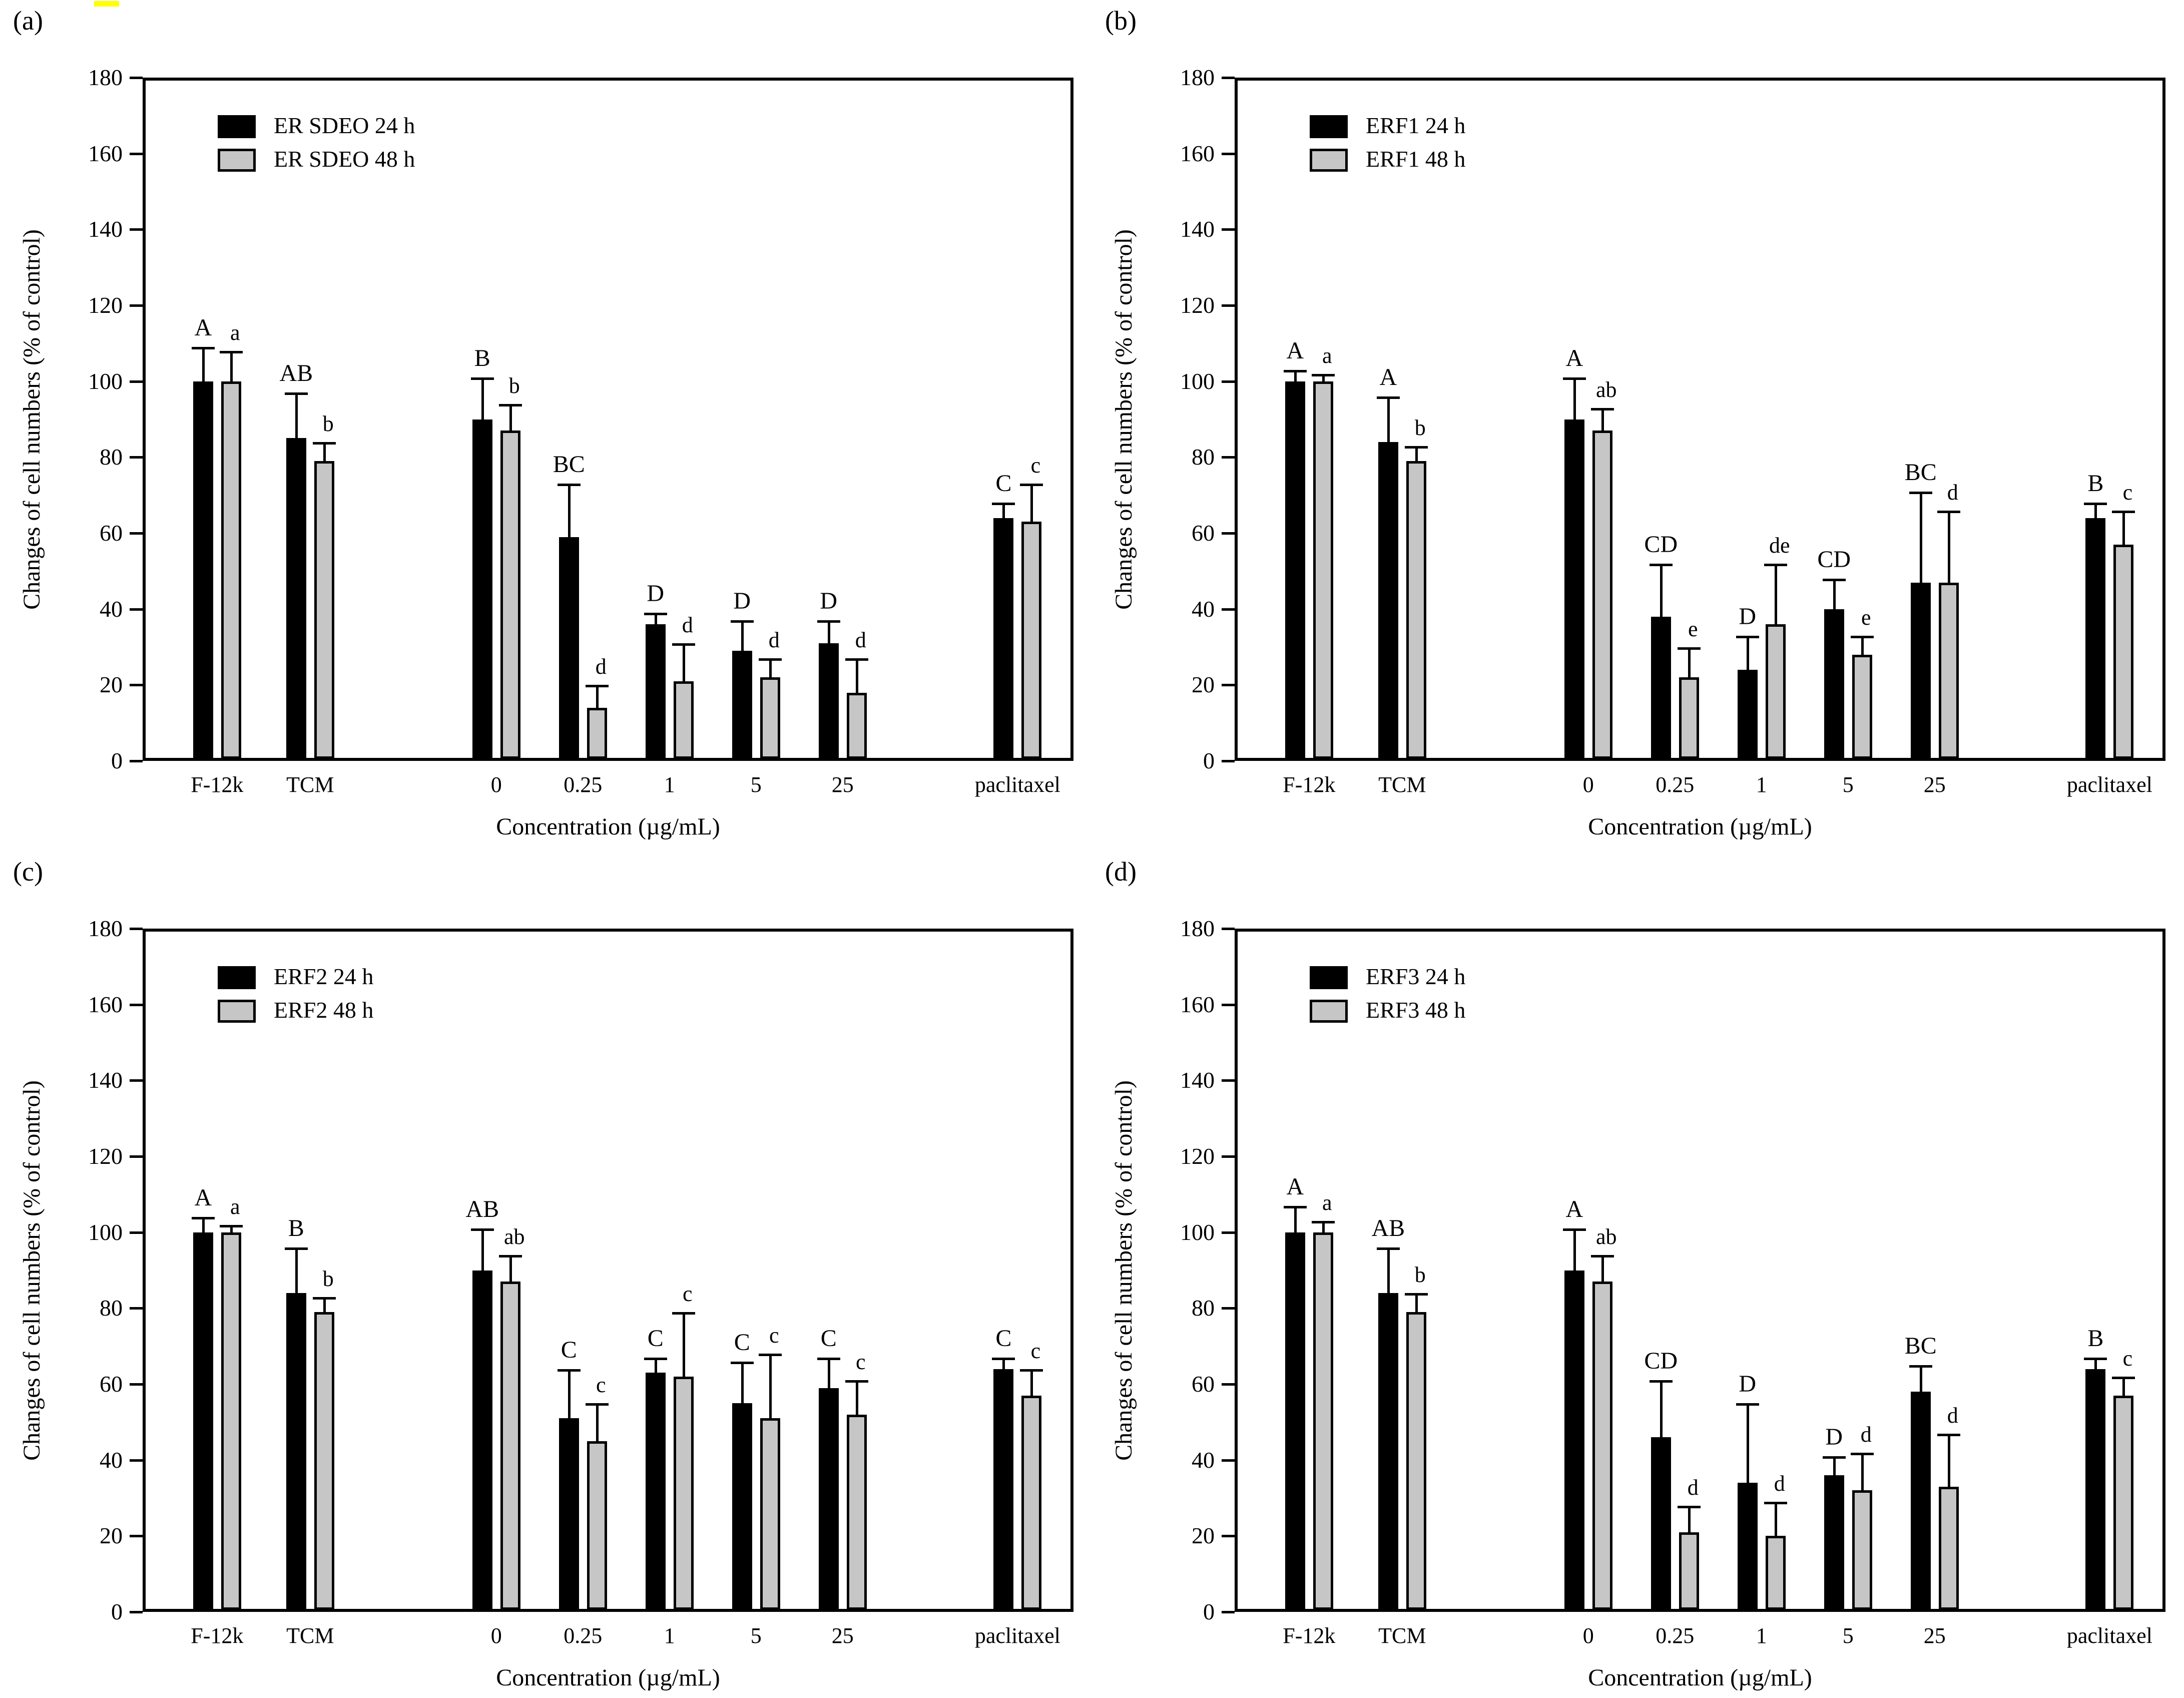  I want to click on sig-letter-TCM-24h: AB, so click(1388, 1228).